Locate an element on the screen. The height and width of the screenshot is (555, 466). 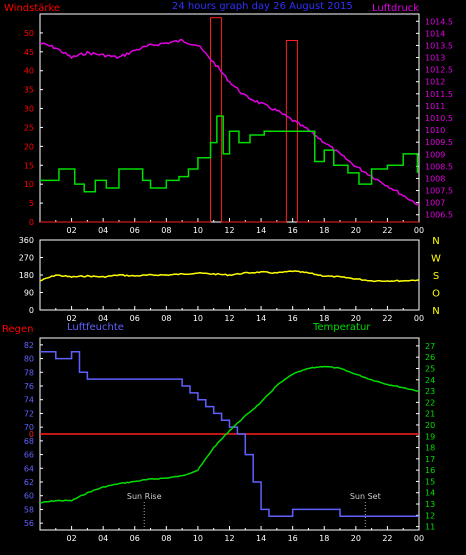
pressure-axis-label: 1008 is located at coordinates (435, 178).